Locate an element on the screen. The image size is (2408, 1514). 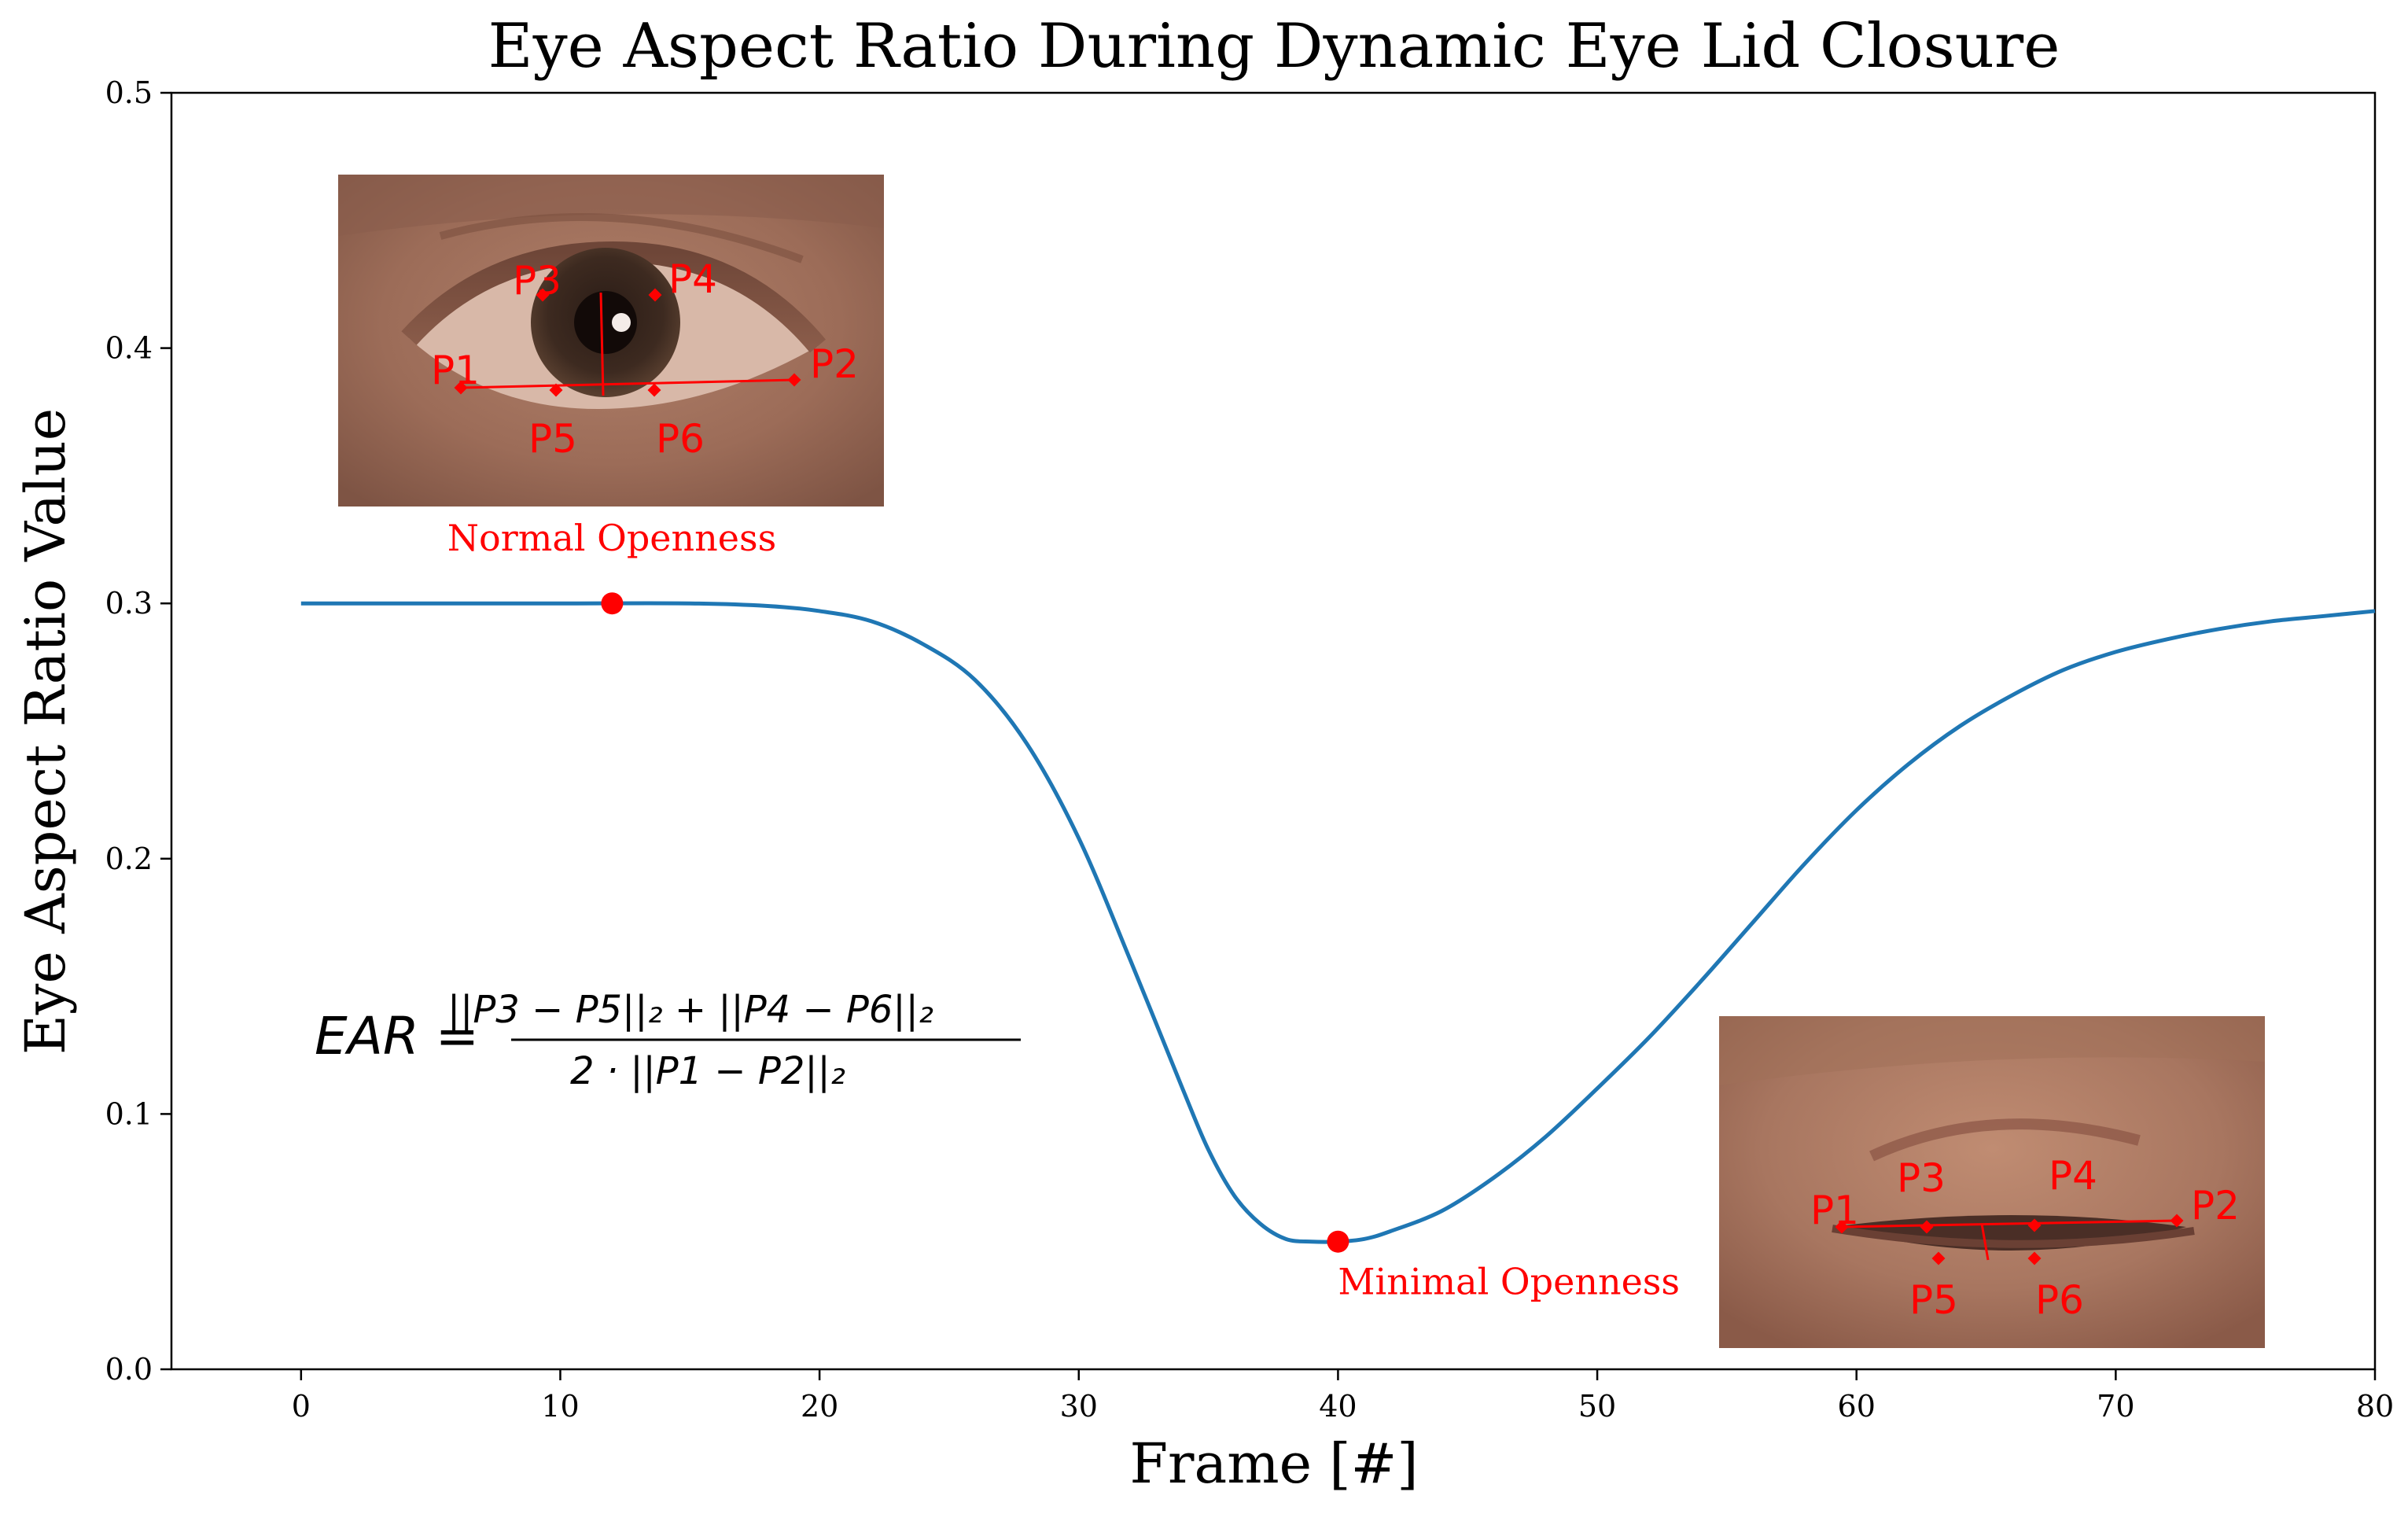
highlight-label: Normal Openness is located at coordinates (611, 538).